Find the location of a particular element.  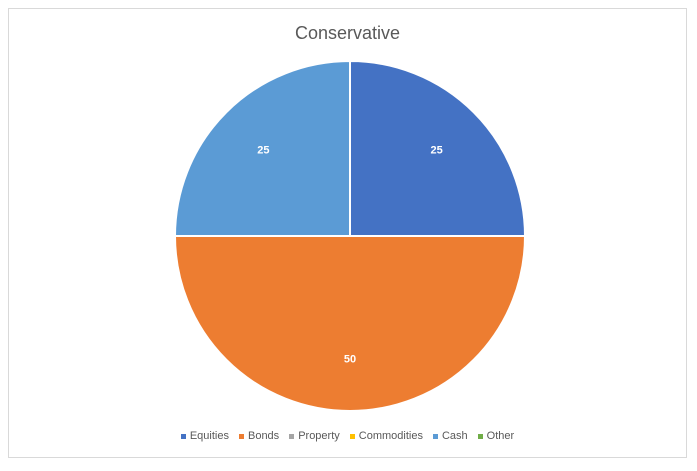

legend-label: Bonds is located at coordinates (263, 436).